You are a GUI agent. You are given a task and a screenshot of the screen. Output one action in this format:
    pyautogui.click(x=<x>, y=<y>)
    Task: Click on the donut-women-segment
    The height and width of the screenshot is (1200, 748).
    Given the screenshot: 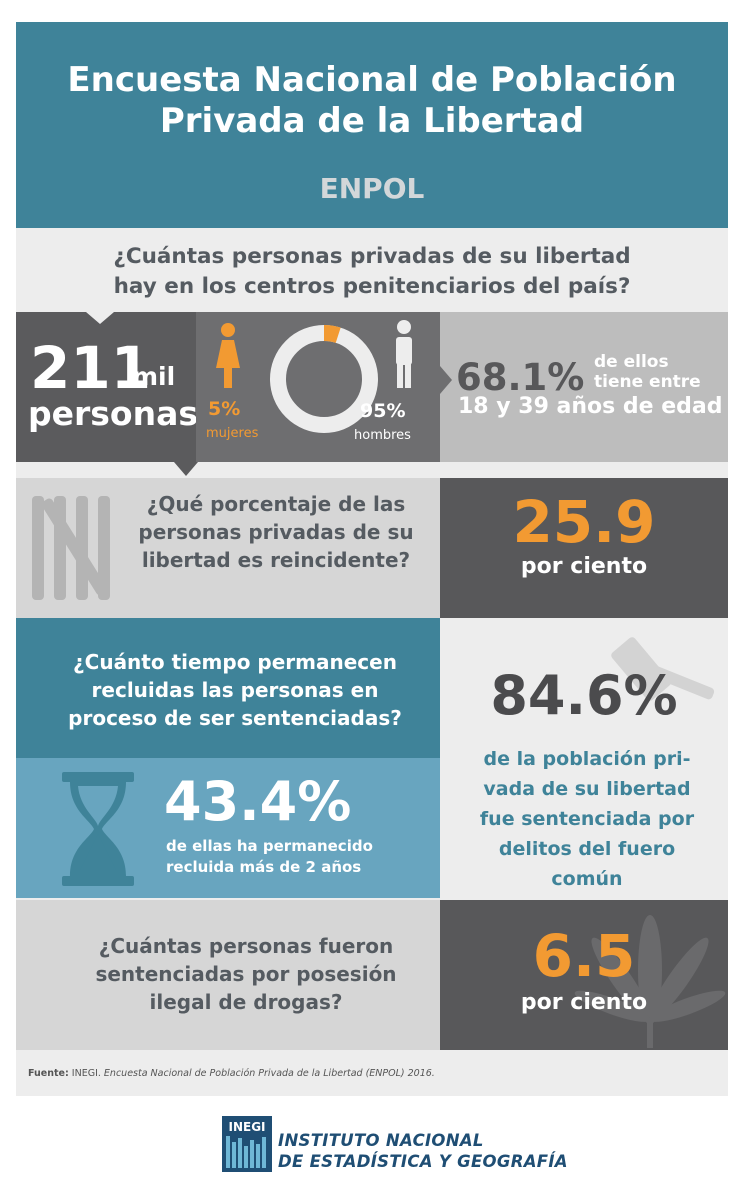 What is the action you would take?
    pyautogui.click(x=324, y=379)
    